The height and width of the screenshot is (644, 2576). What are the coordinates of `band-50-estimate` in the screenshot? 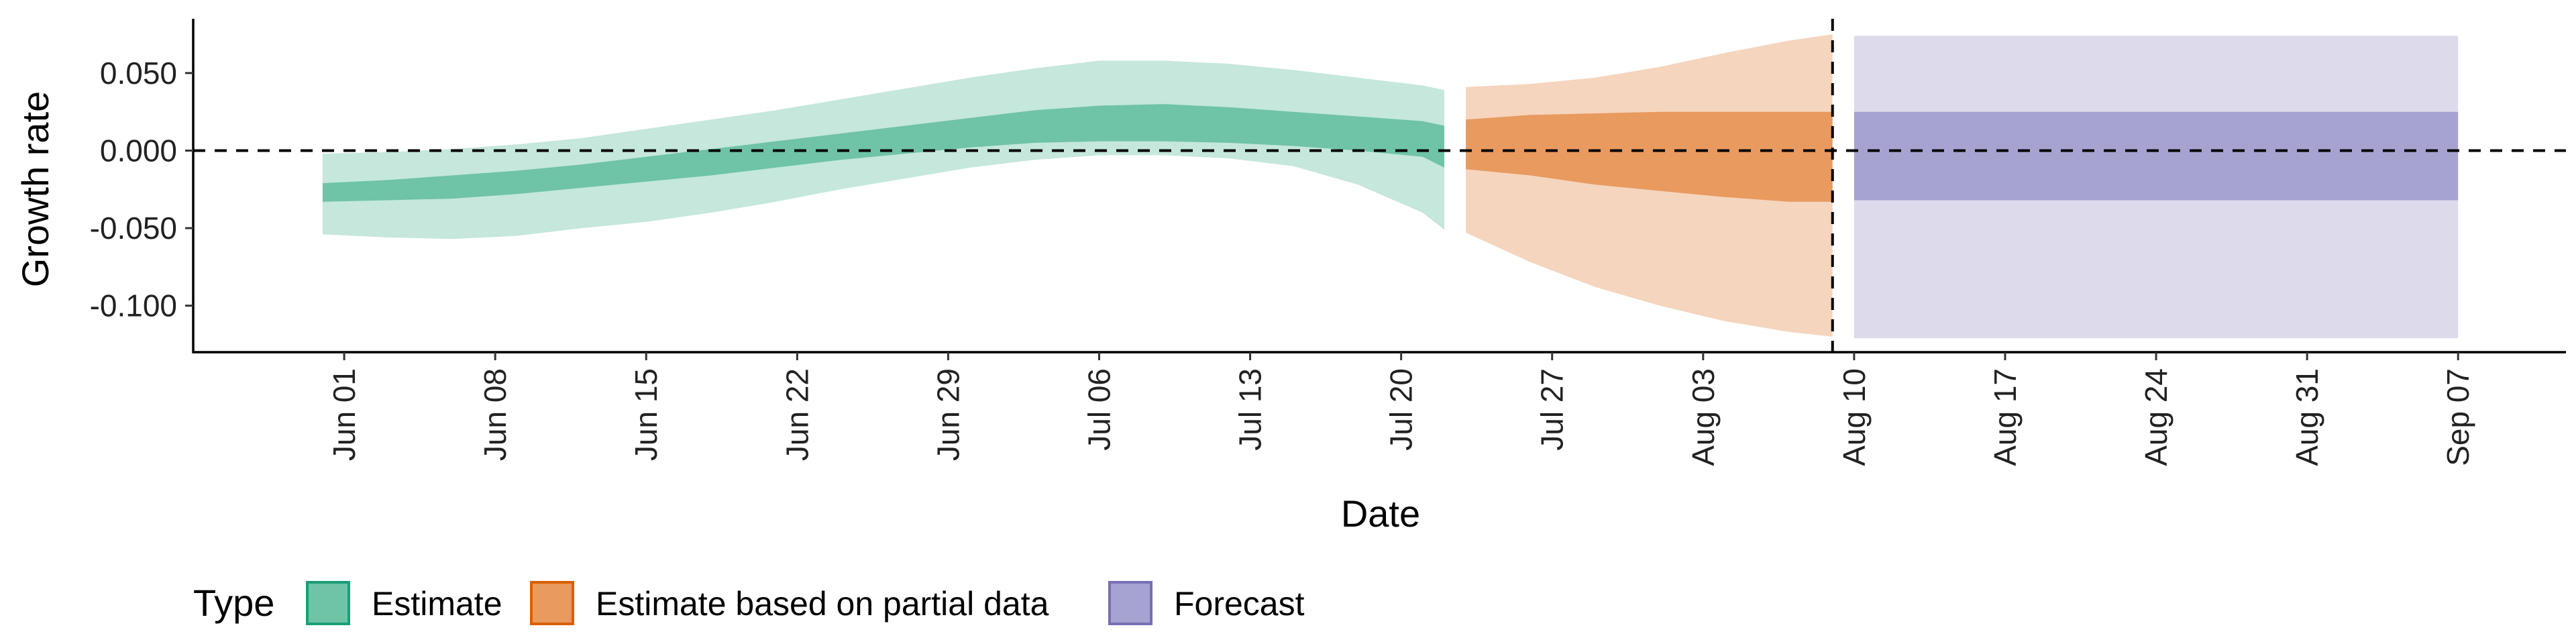 It's located at (883, 153).